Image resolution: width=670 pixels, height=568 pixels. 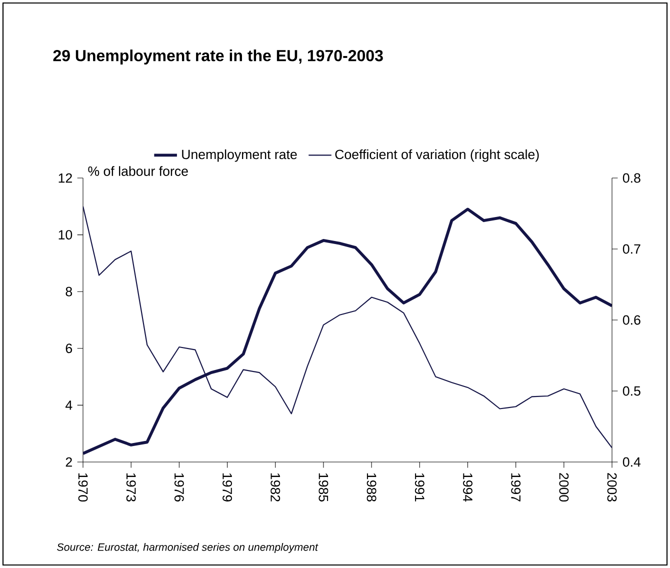 What do you see at coordinates (69, 405) in the screenshot?
I see `y-tick-label: 4` at bounding box center [69, 405].